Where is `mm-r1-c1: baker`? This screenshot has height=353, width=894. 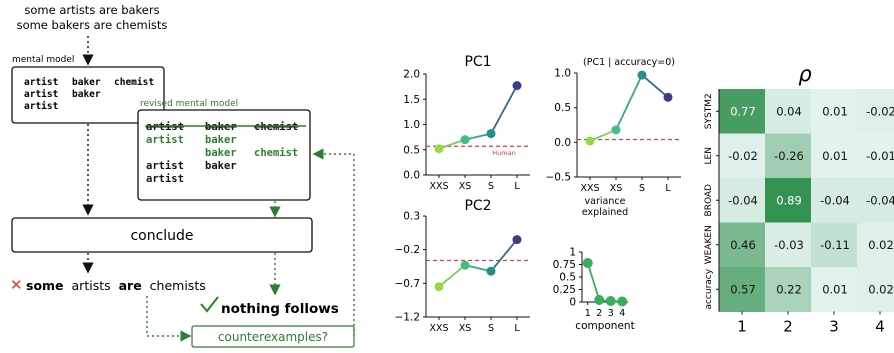
mm-r1-c1: baker is located at coordinates (86, 94).